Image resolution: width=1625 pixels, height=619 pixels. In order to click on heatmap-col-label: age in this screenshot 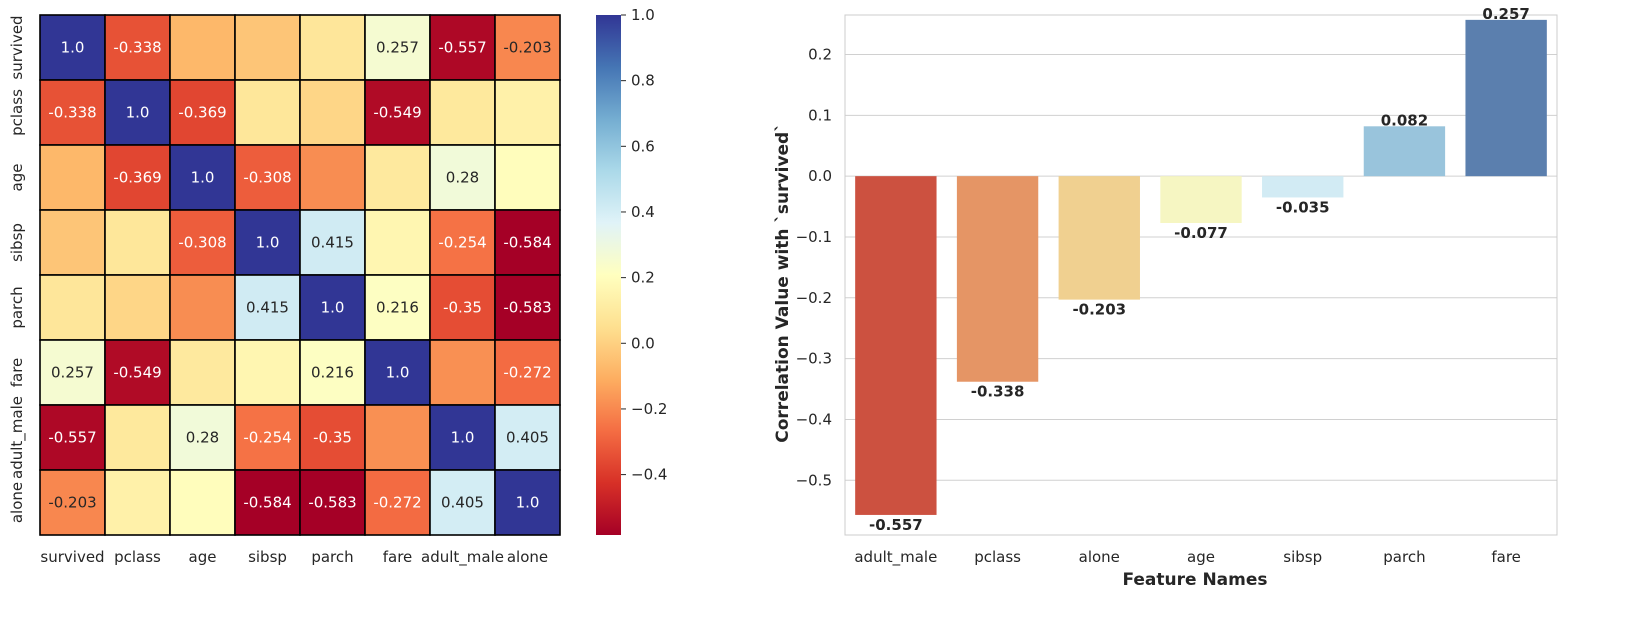, I will do `click(203, 557)`.